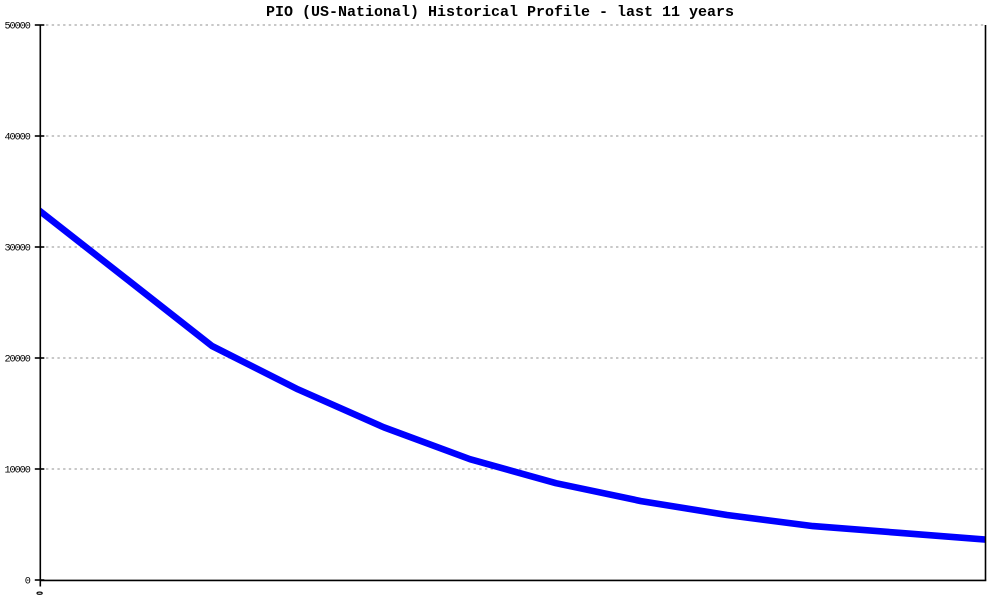  I want to click on svg-text: 20000, so click(17, 360).